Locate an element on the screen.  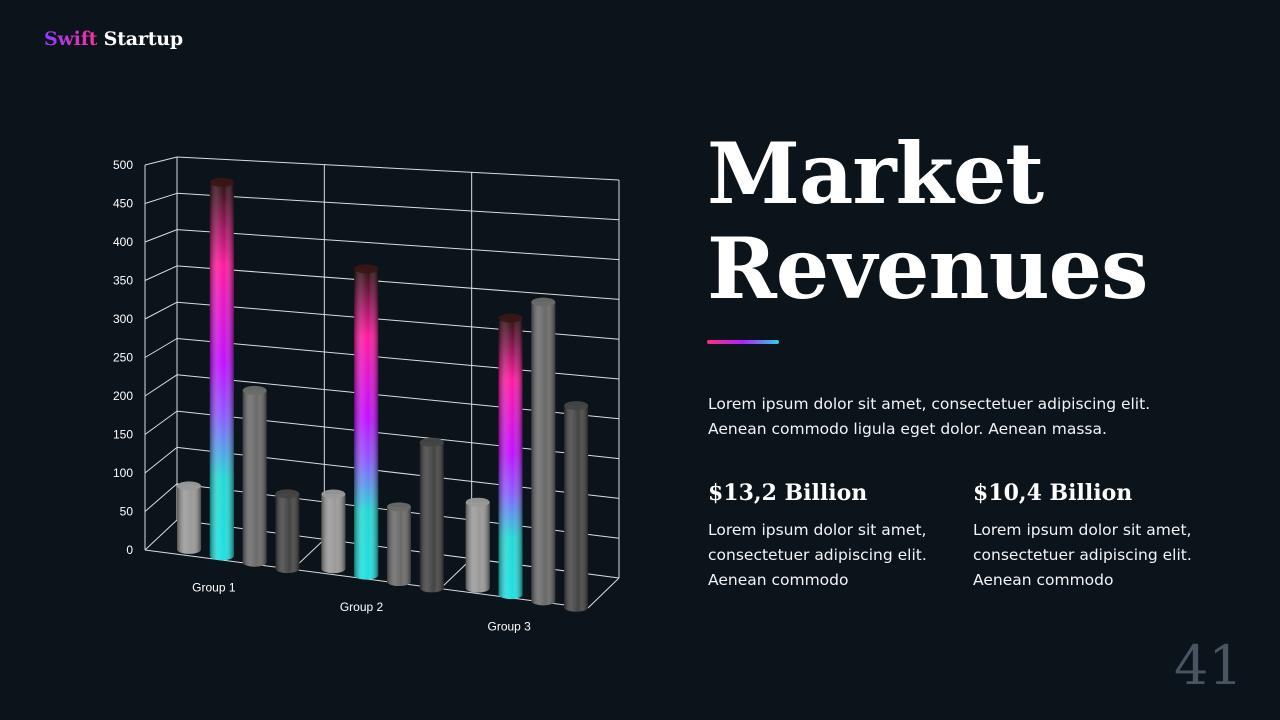
title-line-1: Market is located at coordinates (875, 173).